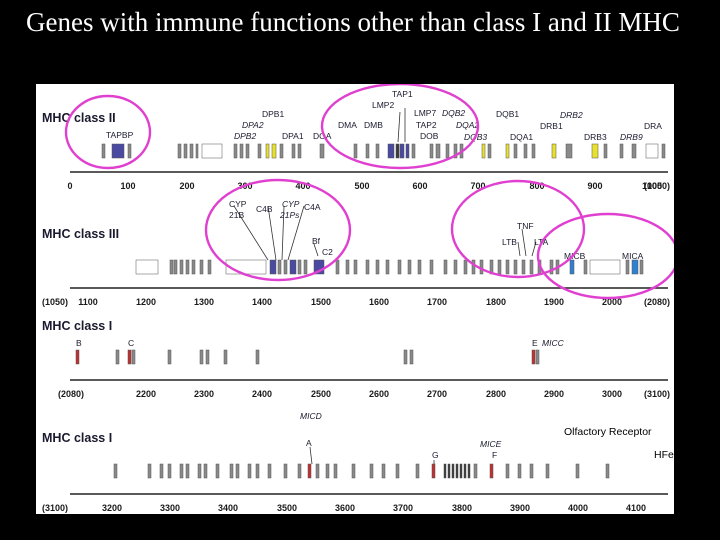 The height and width of the screenshot is (540, 720). I want to click on tick-label: 1900, so click(554, 302).